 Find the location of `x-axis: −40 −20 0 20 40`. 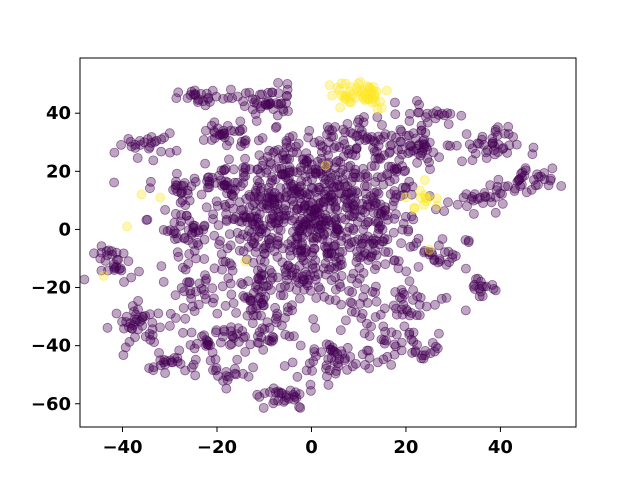

x-axis: −40 −20 0 20 40 is located at coordinates (307, 442).